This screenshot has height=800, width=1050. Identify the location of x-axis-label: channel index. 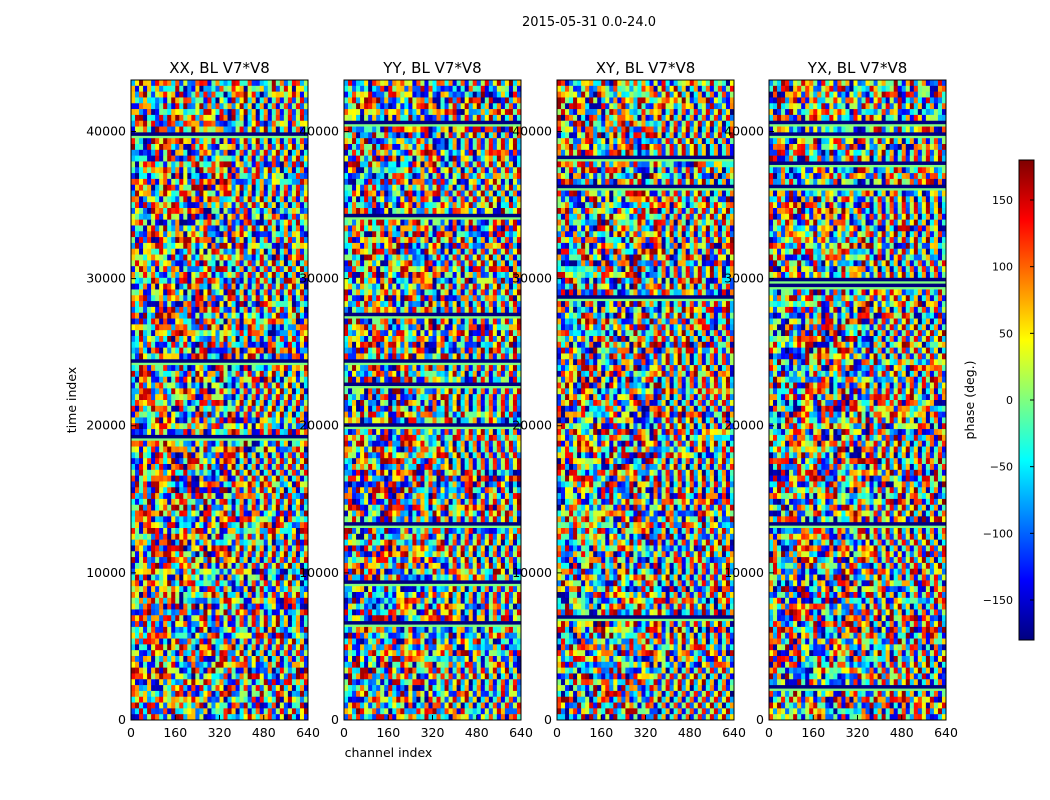
(389, 752).